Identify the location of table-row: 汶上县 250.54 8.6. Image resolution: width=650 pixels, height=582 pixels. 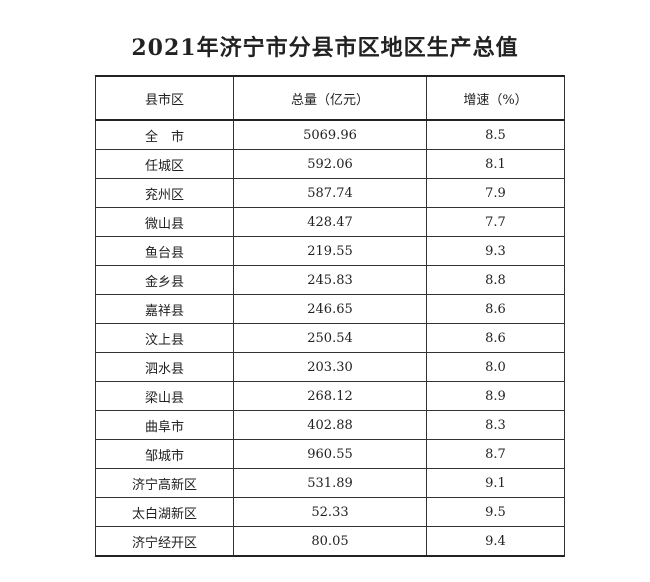
(330, 338).